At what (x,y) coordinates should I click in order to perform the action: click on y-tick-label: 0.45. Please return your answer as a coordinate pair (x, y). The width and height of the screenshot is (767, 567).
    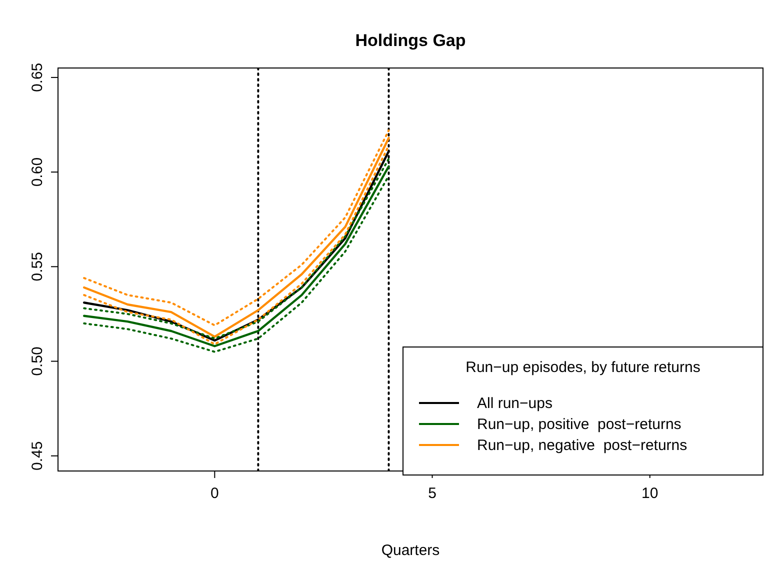
    Looking at the image, I should click on (37, 455).